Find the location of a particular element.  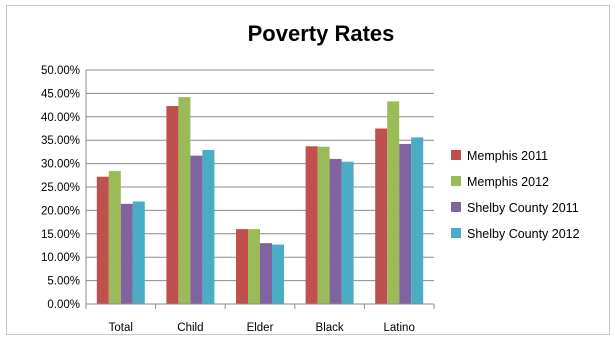

y-tick-label: 15.00% is located at coordinates (60, 235).